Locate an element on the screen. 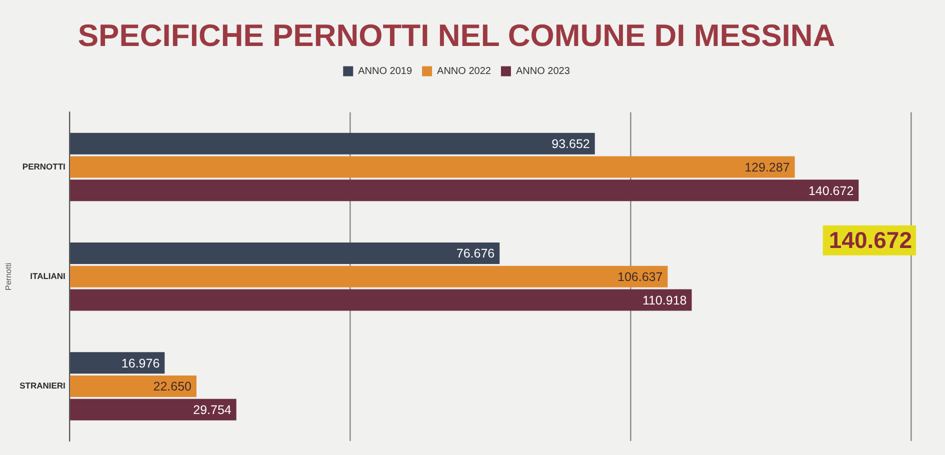 The width and height of the screenshot is (945, 455). legend-label: ANNO 2022 is located at coordinates (464, 71).